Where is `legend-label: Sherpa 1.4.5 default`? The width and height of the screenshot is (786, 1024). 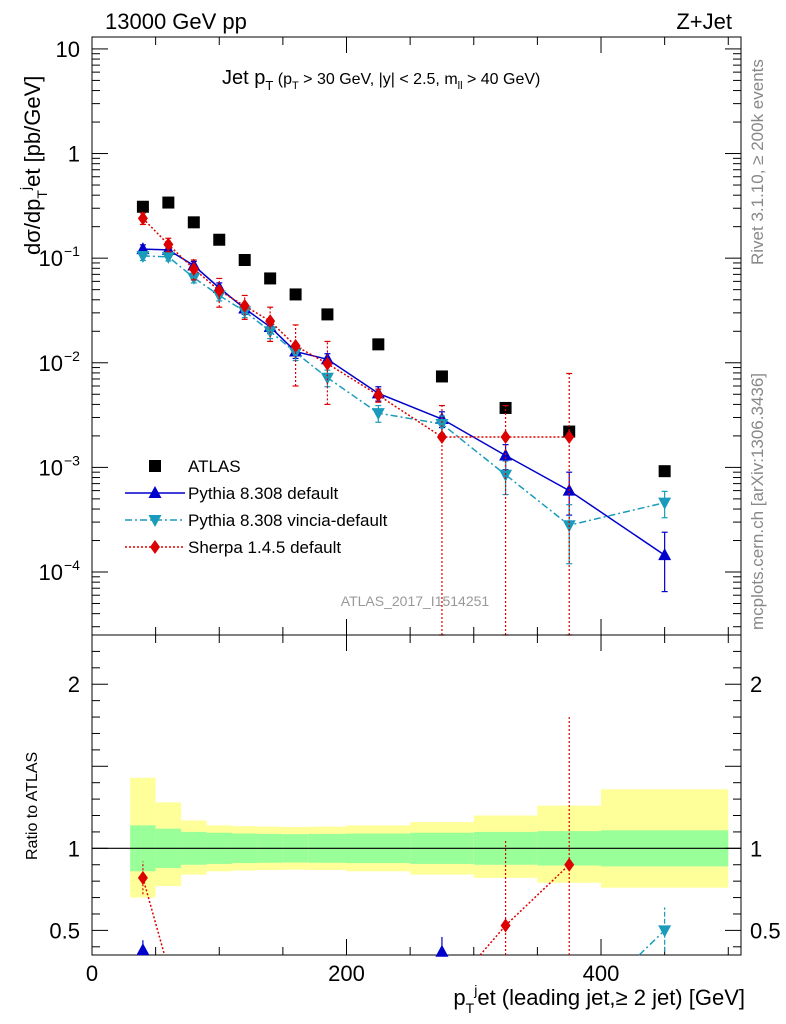 legend-label: Sherpa 1.4.5 default is located at coordinates (264, 547).